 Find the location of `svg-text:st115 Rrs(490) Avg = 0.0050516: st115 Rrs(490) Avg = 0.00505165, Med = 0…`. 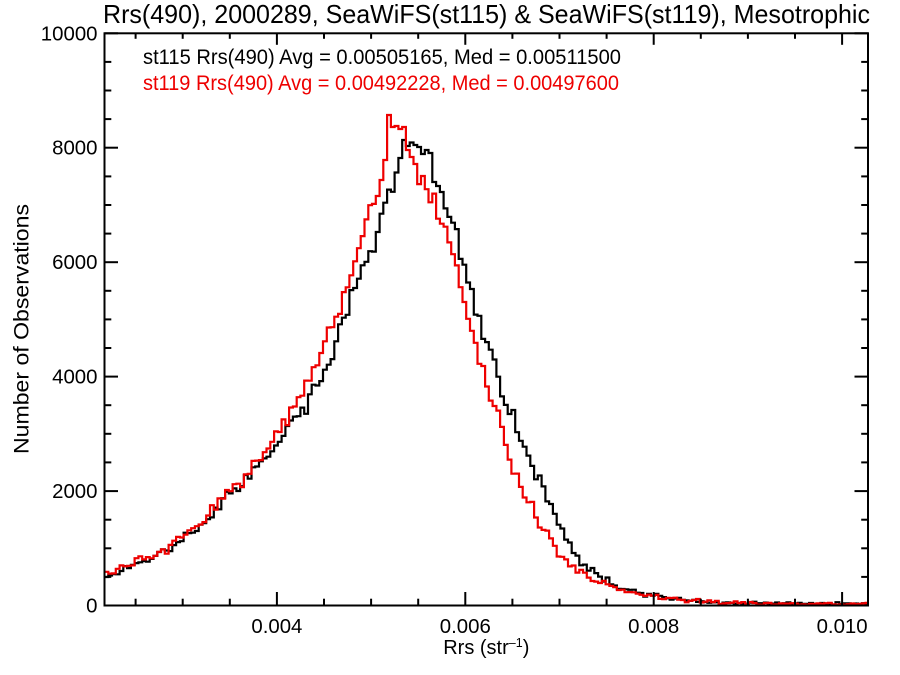

svg-text:st115 Rrs(490) Avg = 0.0050516: st115 Rrs(490) Avg = 0.00505165, Med = 0… is located at coordinates (382, 57).